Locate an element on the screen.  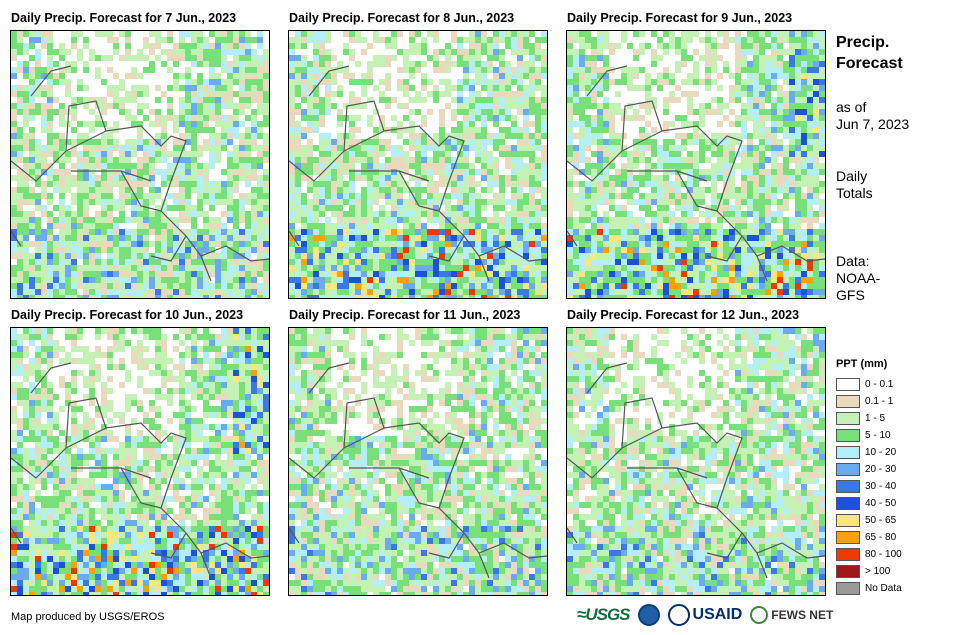
sidebar-totals-line2: Totals is located at coordinates (854, 193).